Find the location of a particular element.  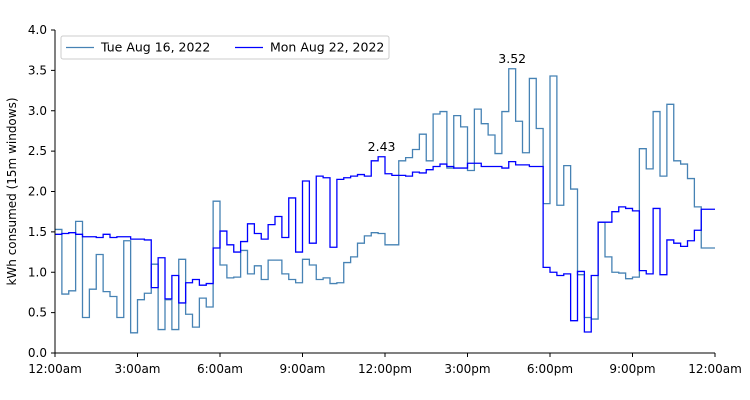

legend-box is located at coordinates (225, 47).